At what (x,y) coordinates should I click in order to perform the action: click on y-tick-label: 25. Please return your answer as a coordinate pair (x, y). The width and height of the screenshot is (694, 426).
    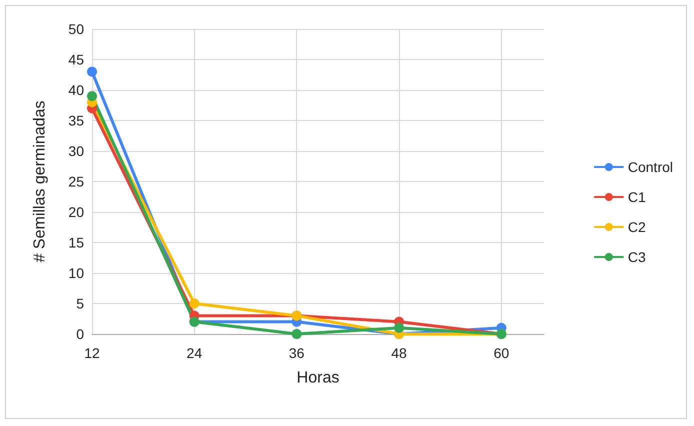
    Looking at the image, I should click on (76, 182).